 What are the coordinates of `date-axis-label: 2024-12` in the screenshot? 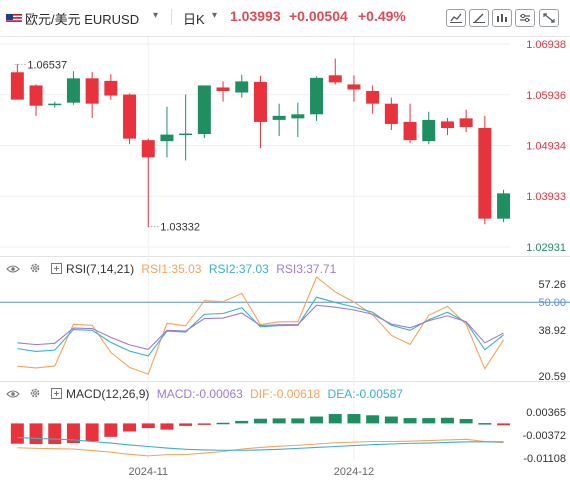 It's located at (354, 472).